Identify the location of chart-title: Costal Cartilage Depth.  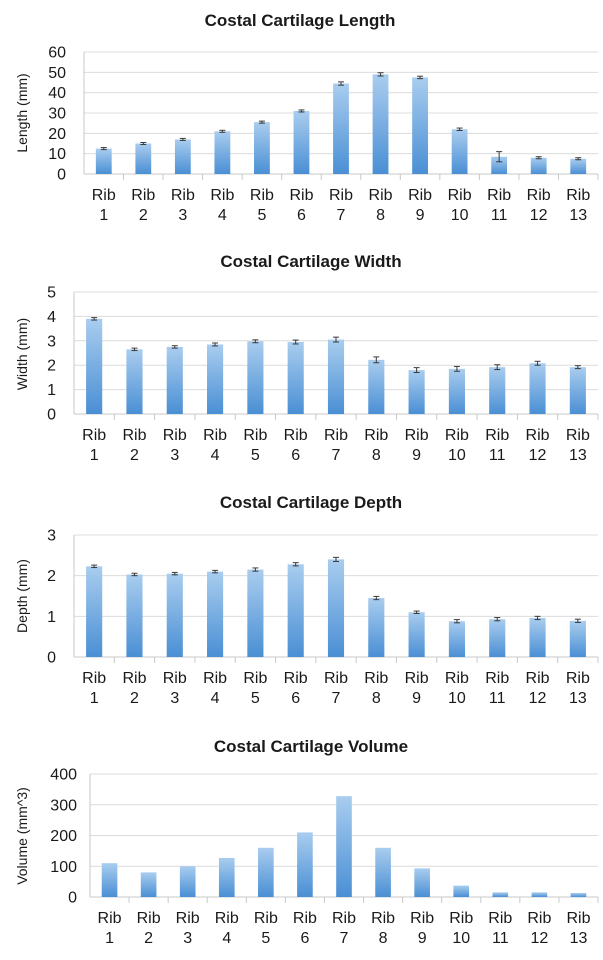
(311, 502).